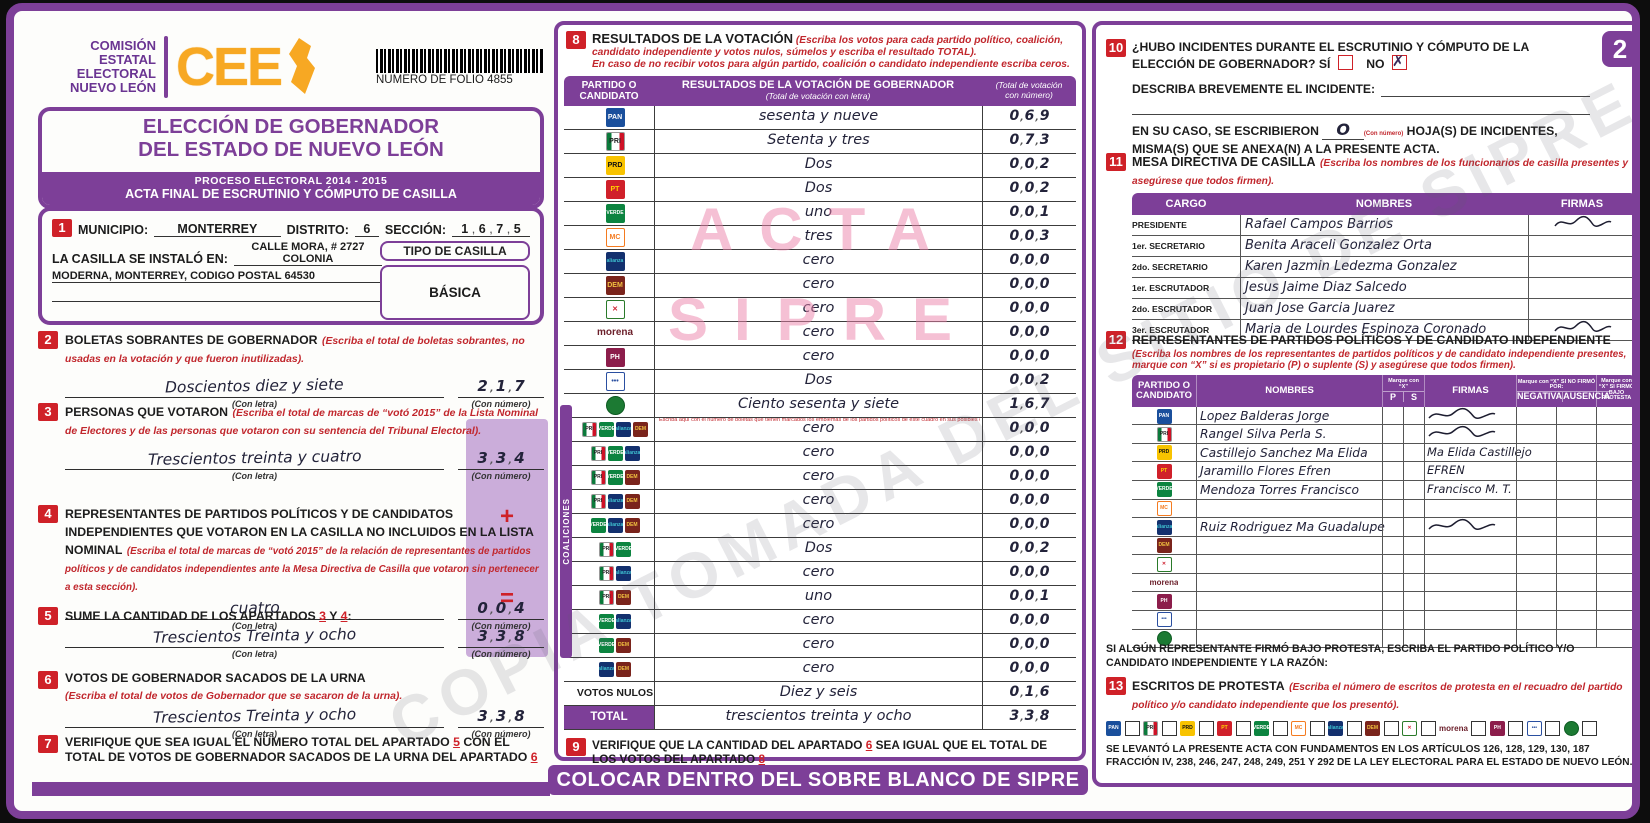 This screenshot has height=823, width=1650. What do you see at coordinates (1582, 204) in the screenshot?
I see `firmas-header: FIRMAS` at bounding box center [1582, 204].